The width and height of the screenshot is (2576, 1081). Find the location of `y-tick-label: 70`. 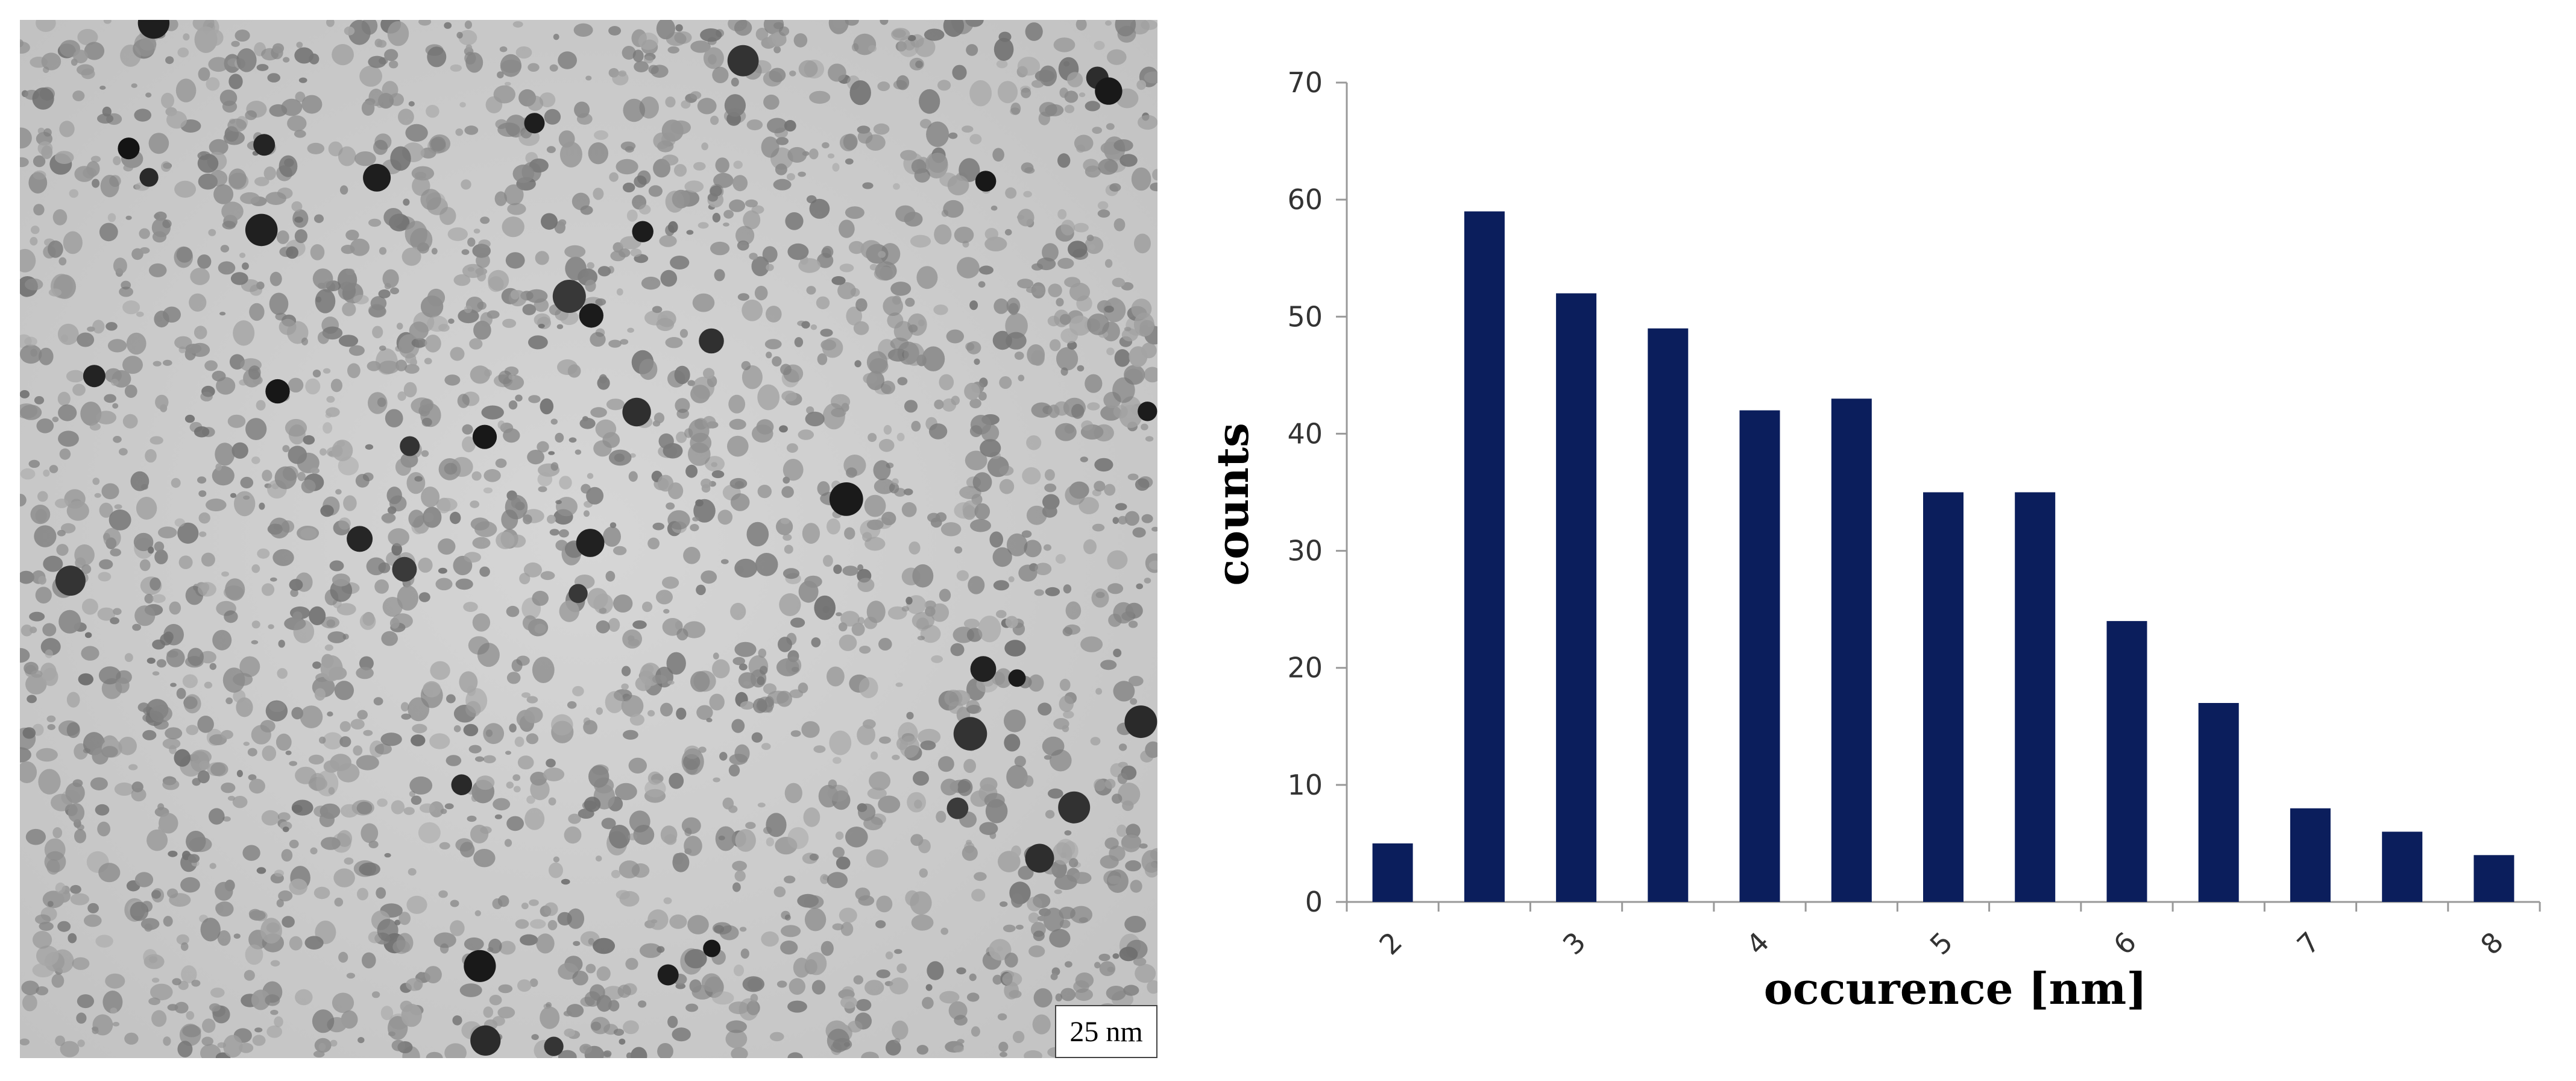

y-tick-label: 70 is located at coordinates (1305, 82).